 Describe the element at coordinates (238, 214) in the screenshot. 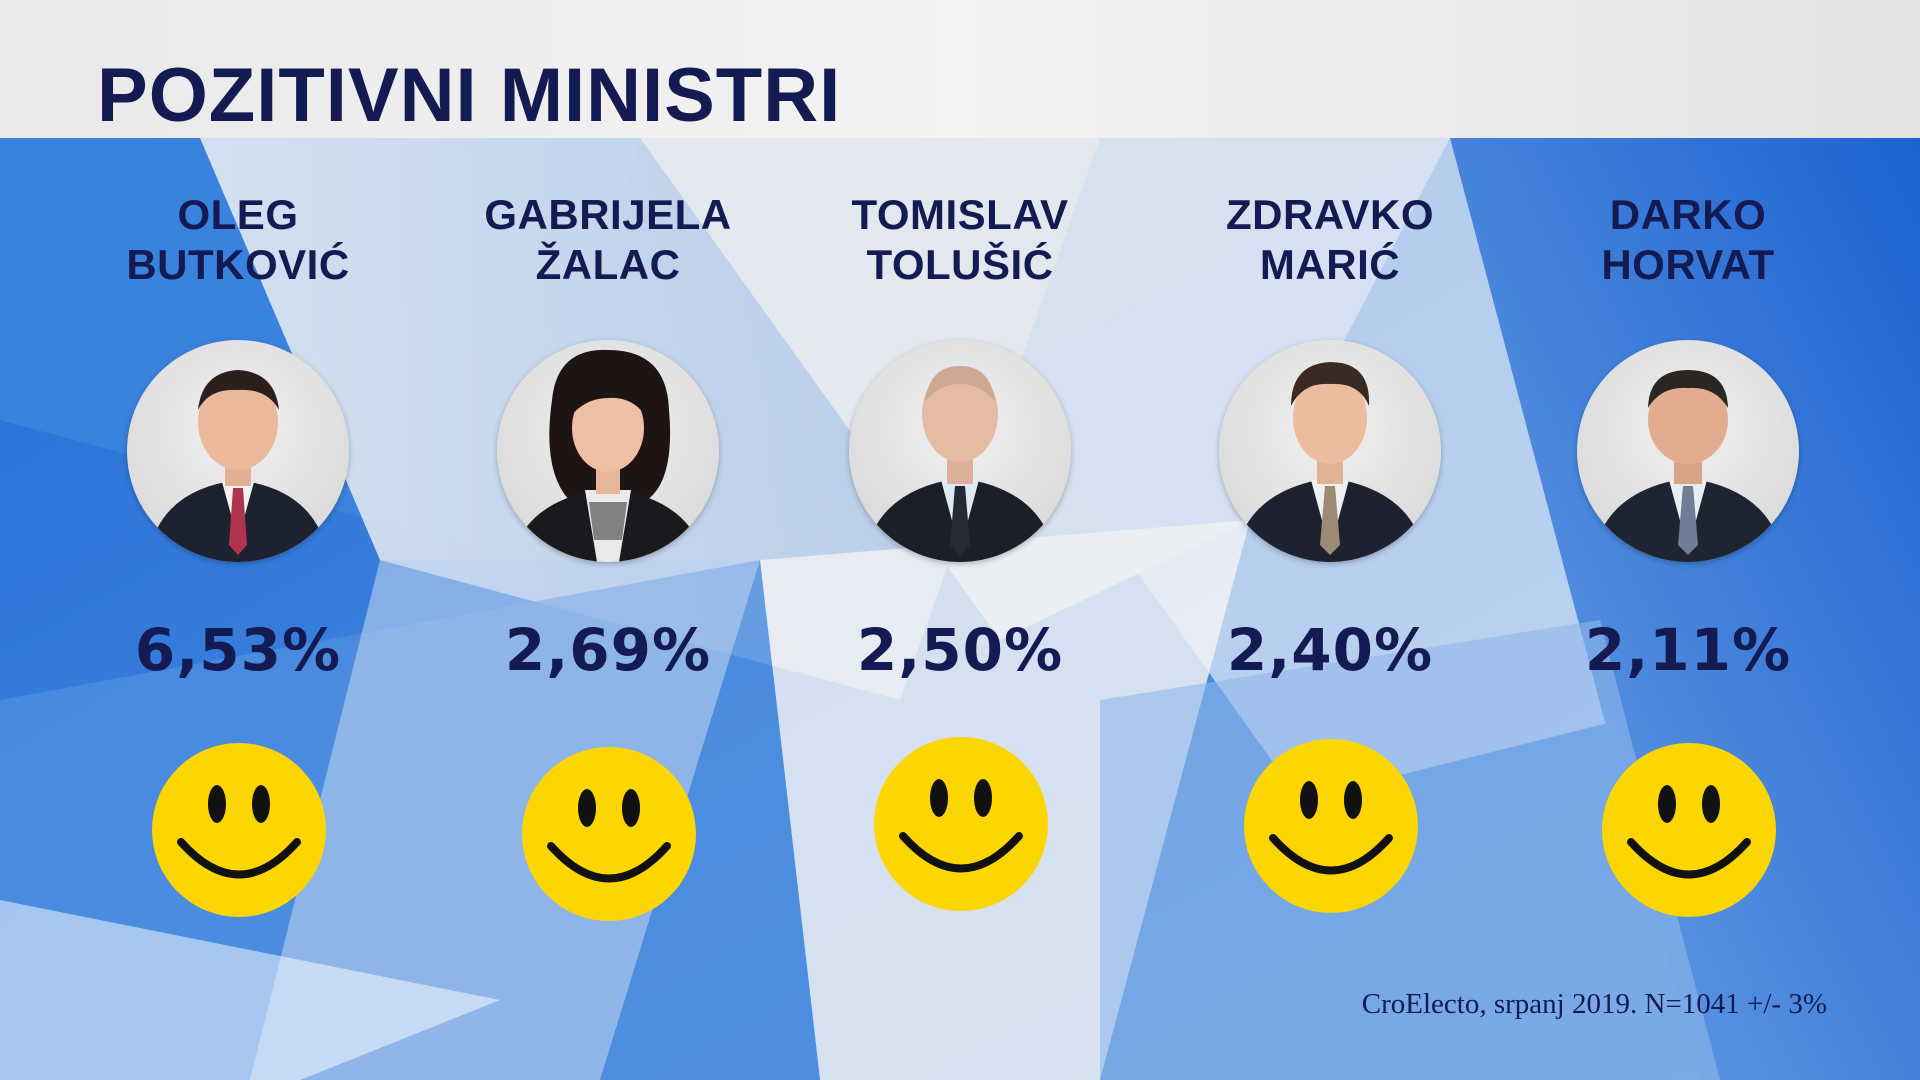

I see `minister-first-name: OLEG` at that location.